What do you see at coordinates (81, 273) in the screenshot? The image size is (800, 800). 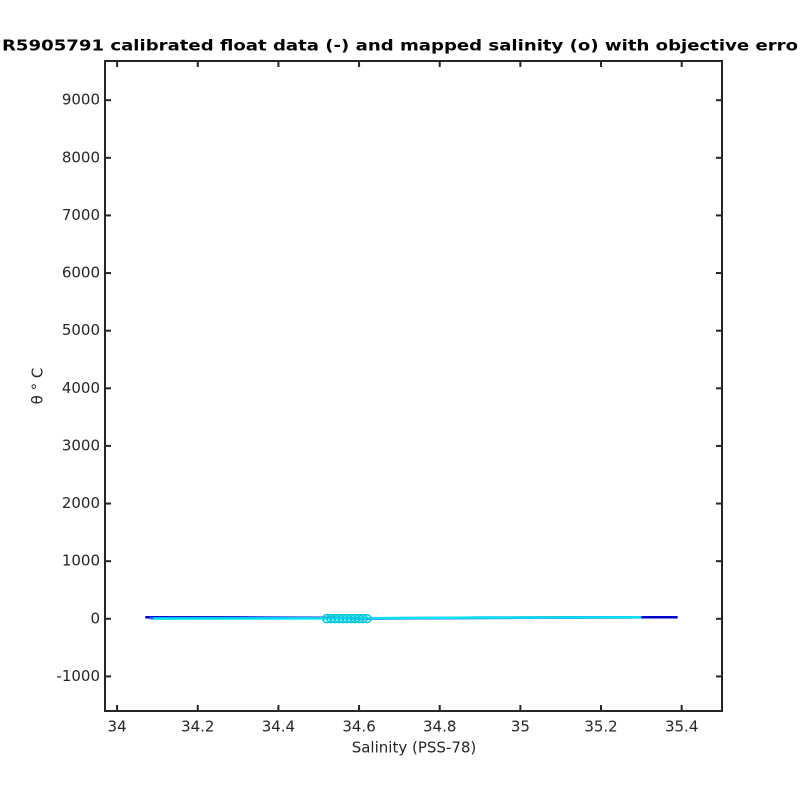 I see `y-tick-label: 6000` at bounding box center [81, 273].